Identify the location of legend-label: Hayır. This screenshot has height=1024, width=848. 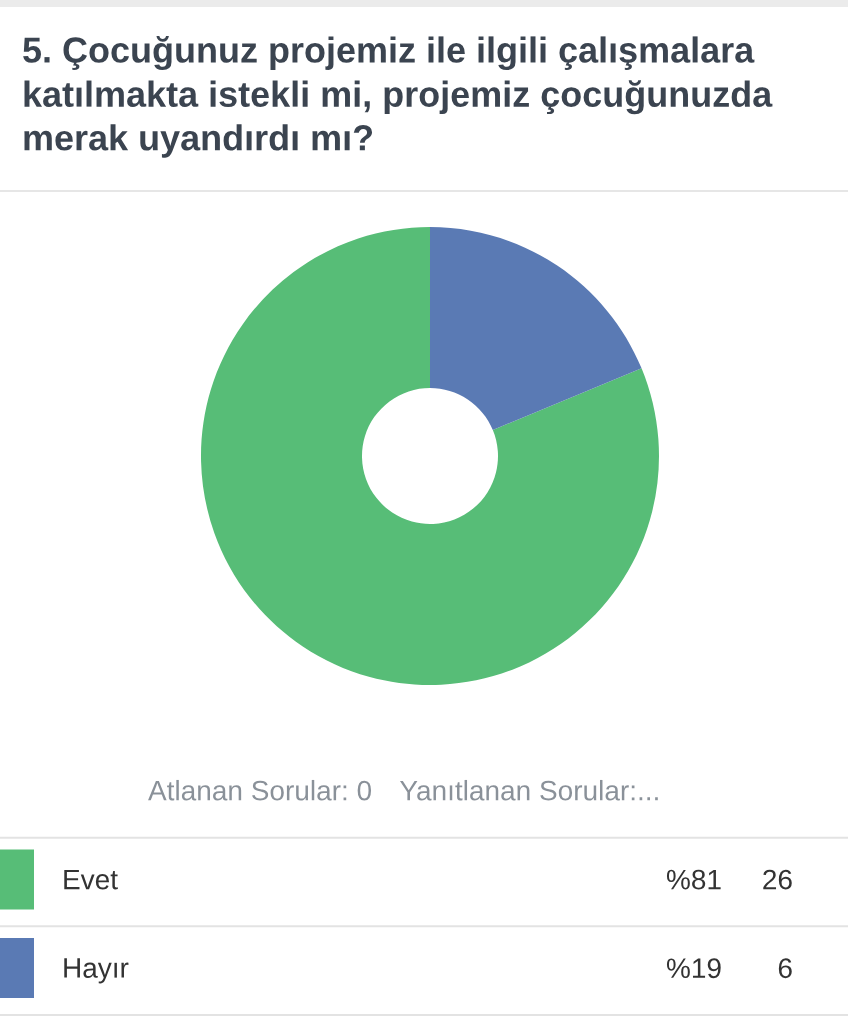
(96, 971).